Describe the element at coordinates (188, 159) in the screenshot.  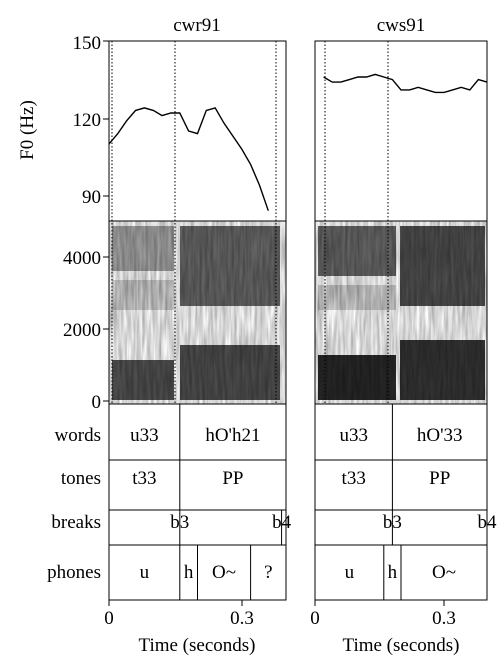
I see `f0-contour-cwr91` at that location.